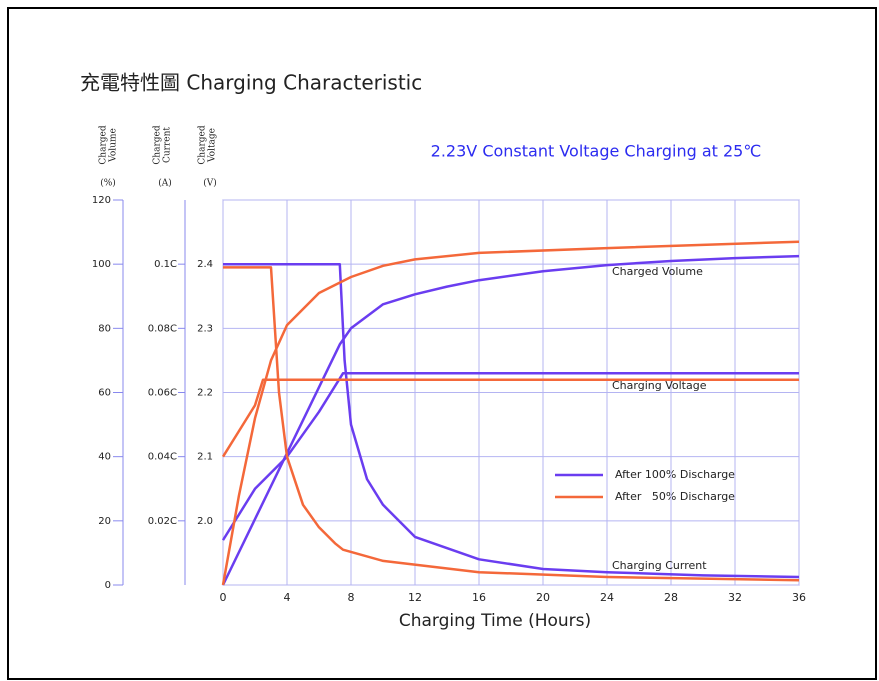 This screenshot has width=879, height=681. What do you see at coordinates (543, 597) in the screenshot?
I see `x-tick-label: 20` at bounding box center [543, 597].